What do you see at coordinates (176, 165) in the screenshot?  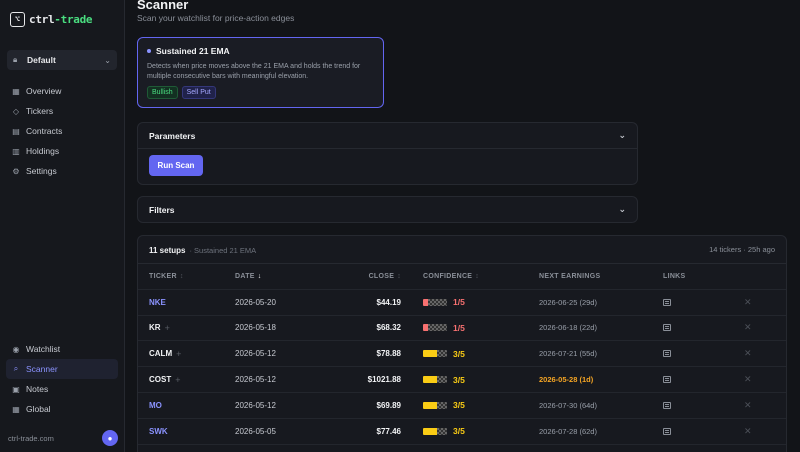 I see `run-scan-button: Run Scan` at bounding box center [176, 165].